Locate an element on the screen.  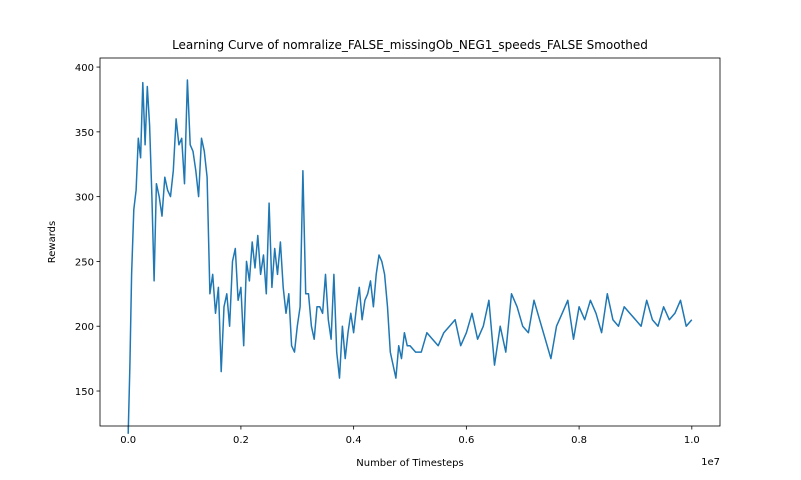
y-tick-label: 250 is located at coordinates (84, 262).